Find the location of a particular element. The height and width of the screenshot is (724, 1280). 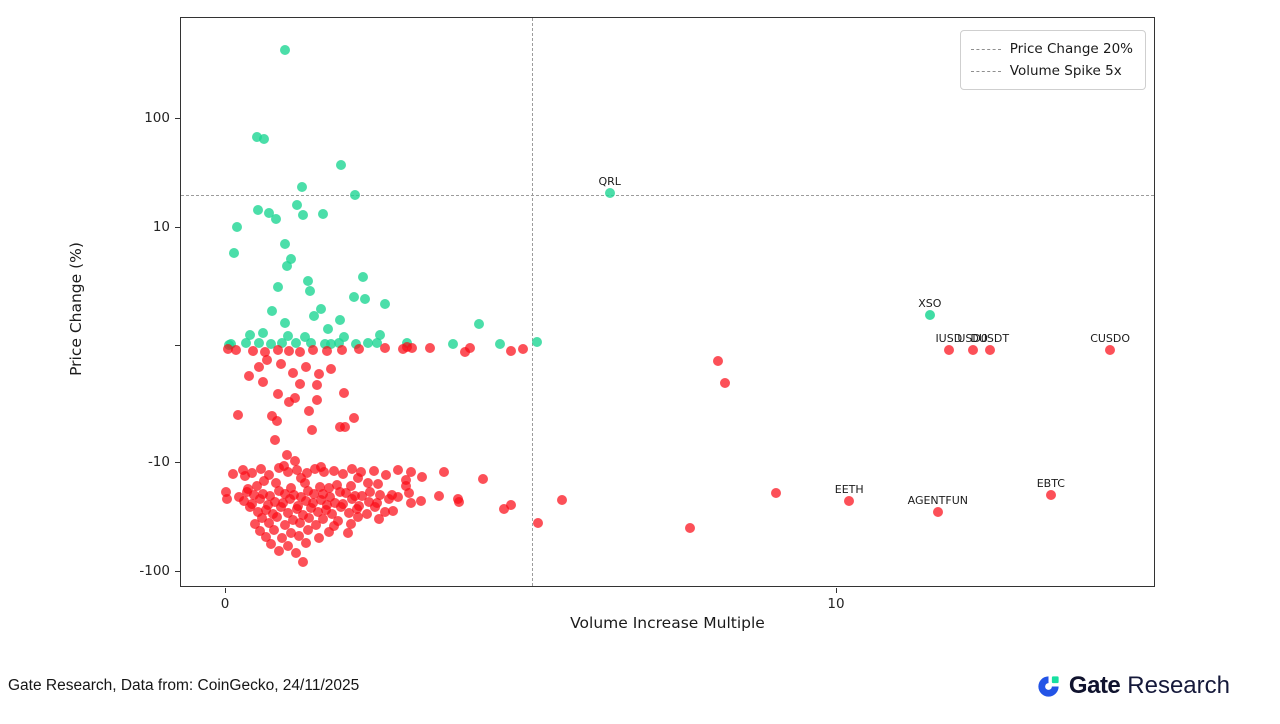

gate-research-logo: Gate Research is located at coordinates (1132, 686).